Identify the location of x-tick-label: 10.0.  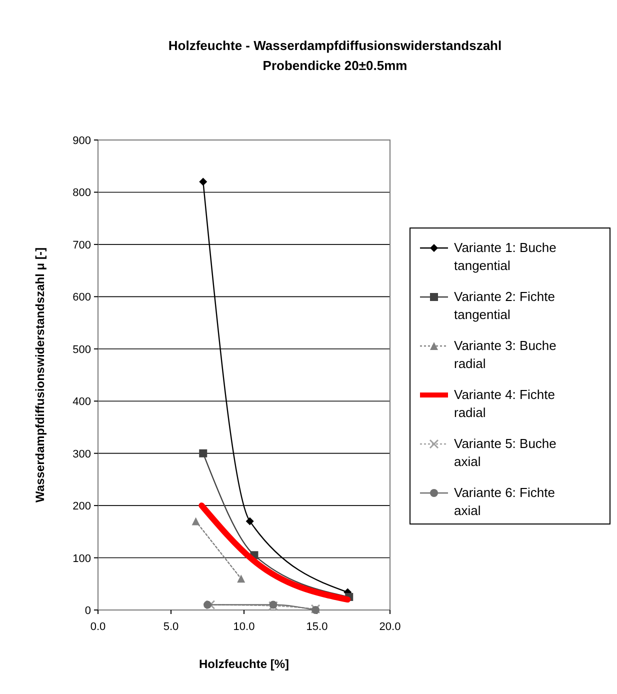
(244, 627).